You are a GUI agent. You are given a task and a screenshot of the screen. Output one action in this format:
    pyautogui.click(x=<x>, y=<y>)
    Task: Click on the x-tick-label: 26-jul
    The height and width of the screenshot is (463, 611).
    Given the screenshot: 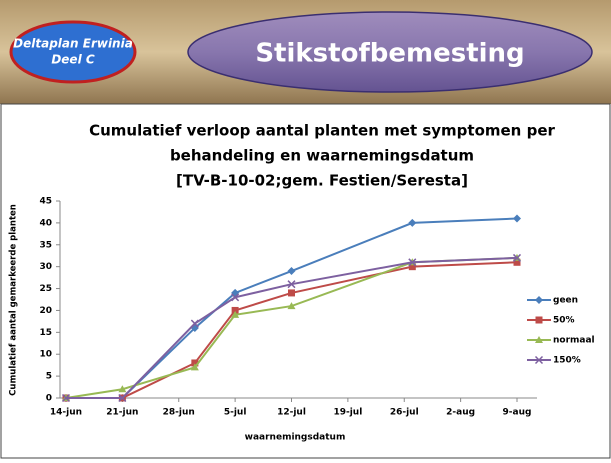 What is the action you would take?
    pyautogui.click(x=404, y=413)
    